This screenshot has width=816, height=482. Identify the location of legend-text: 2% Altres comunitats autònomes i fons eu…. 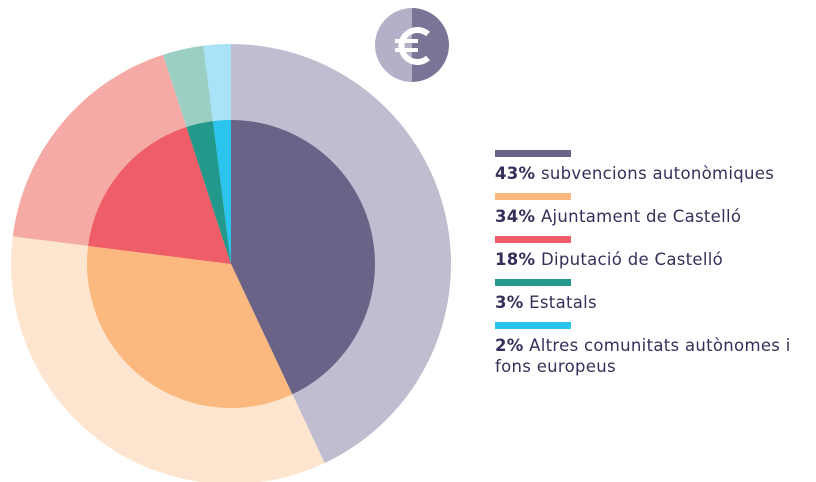
(655, 356).